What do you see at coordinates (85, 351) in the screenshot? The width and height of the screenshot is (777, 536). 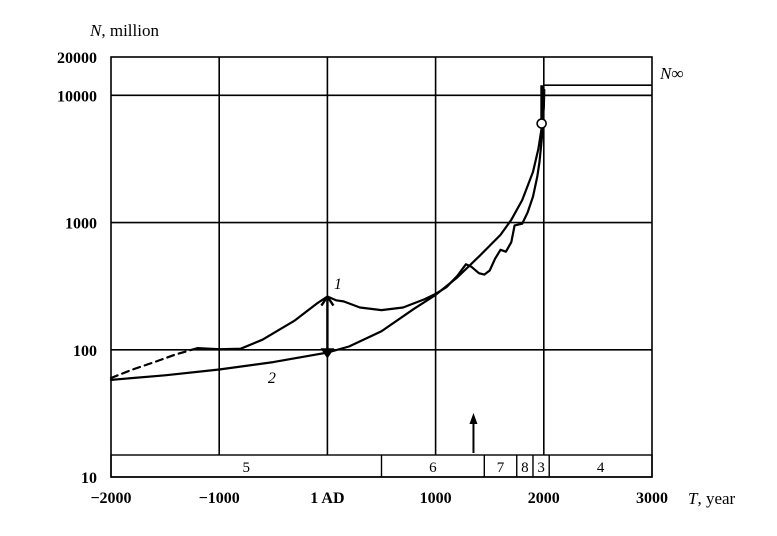 I see `y-tick-label-1: 100` at bounding box center [85, 351].